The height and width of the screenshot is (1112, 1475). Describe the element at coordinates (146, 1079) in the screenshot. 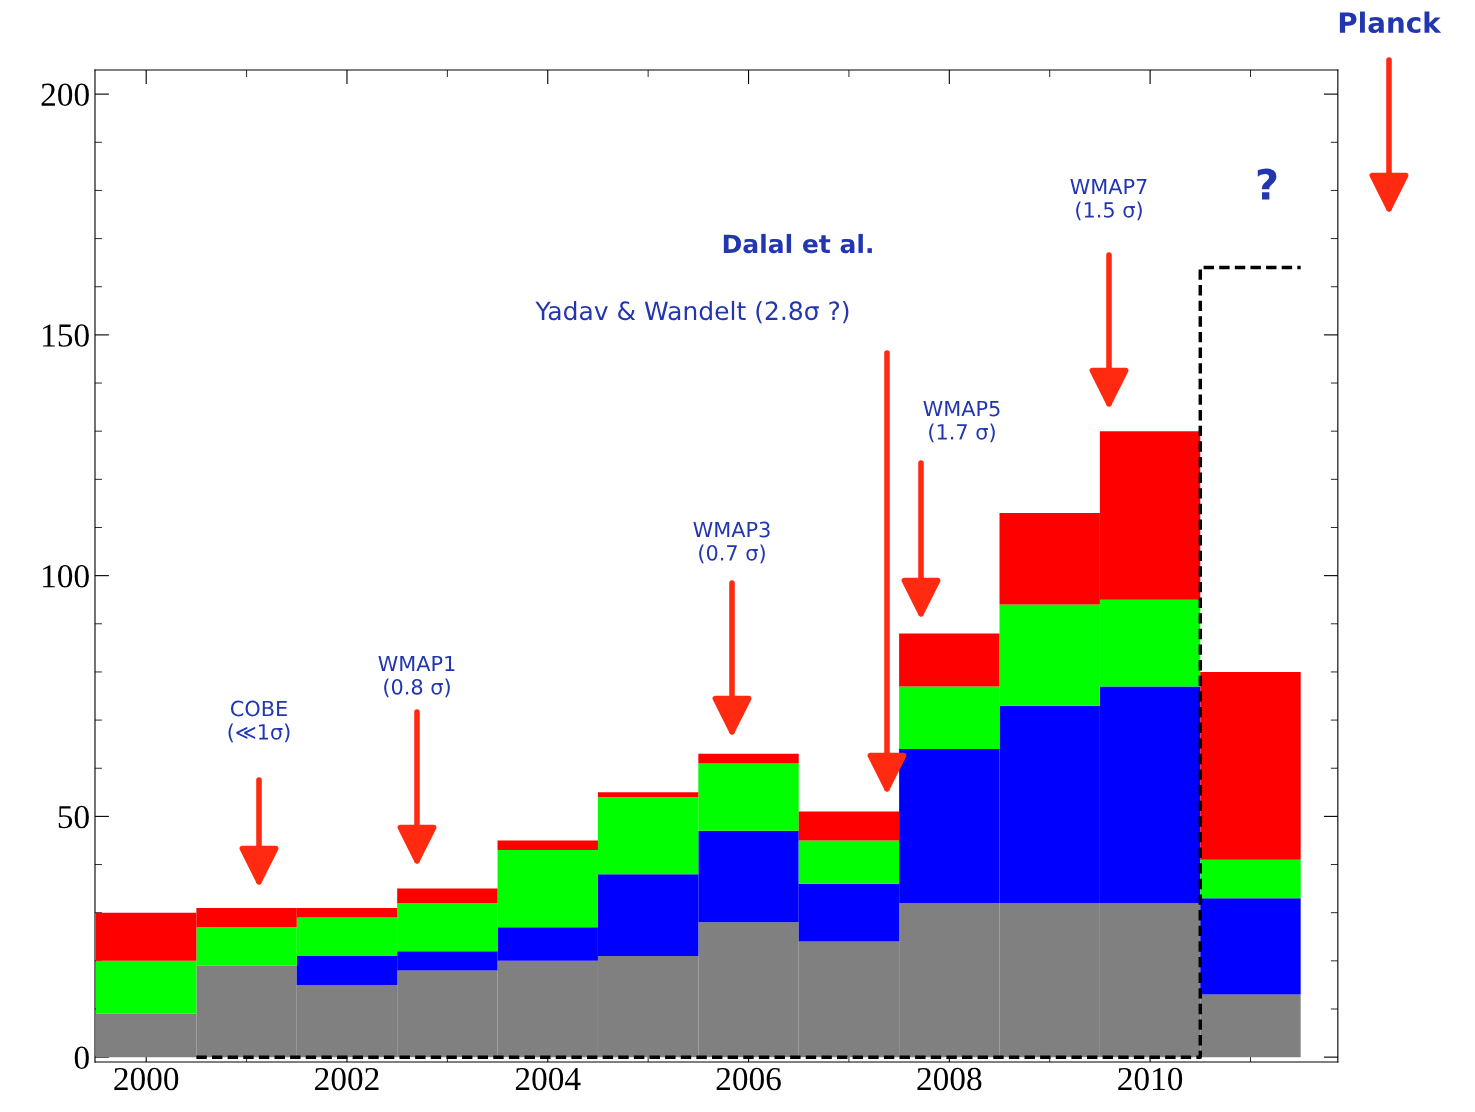

I see `x-tick-label: 2000` at that location.